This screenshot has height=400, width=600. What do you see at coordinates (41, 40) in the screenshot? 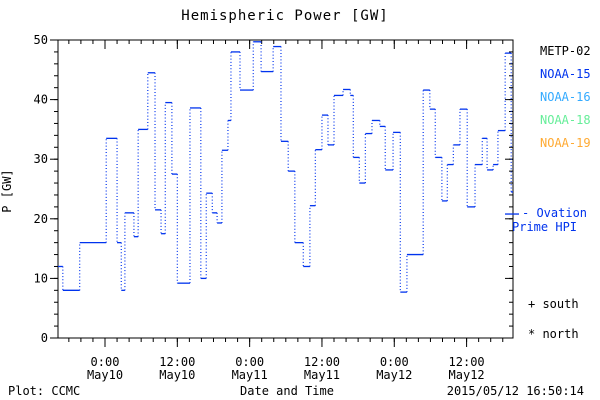
I see `svg-text: 50` at bounding box center [41, 40].